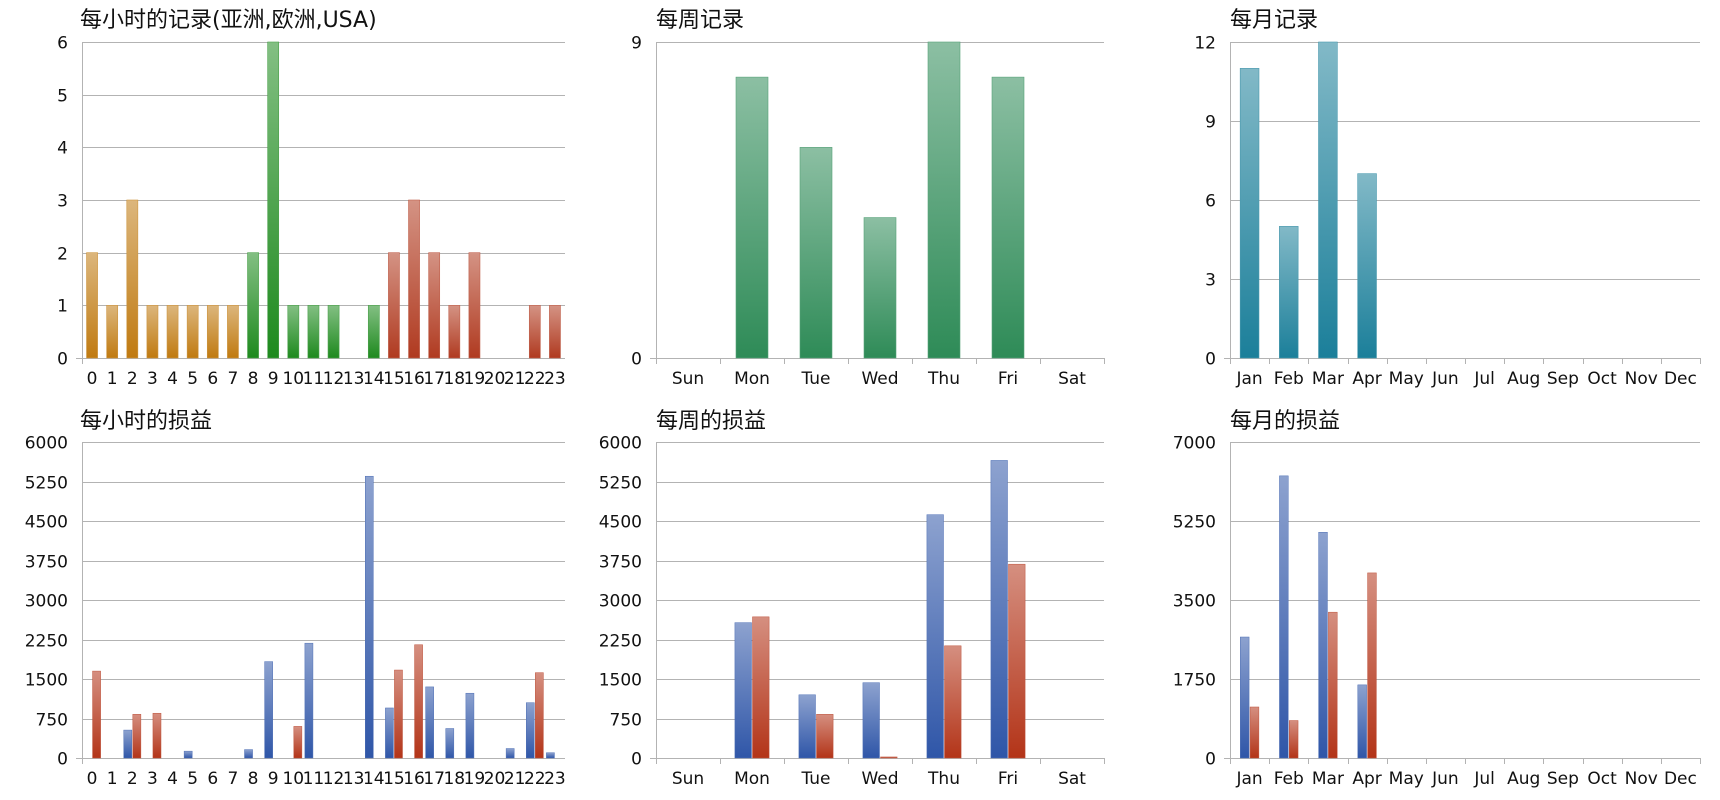 This screenshot has width=1720, height=800. Describe the element at coordinates (132, 379) in the screenshot. I see `x-tick-label: 2` at that location.